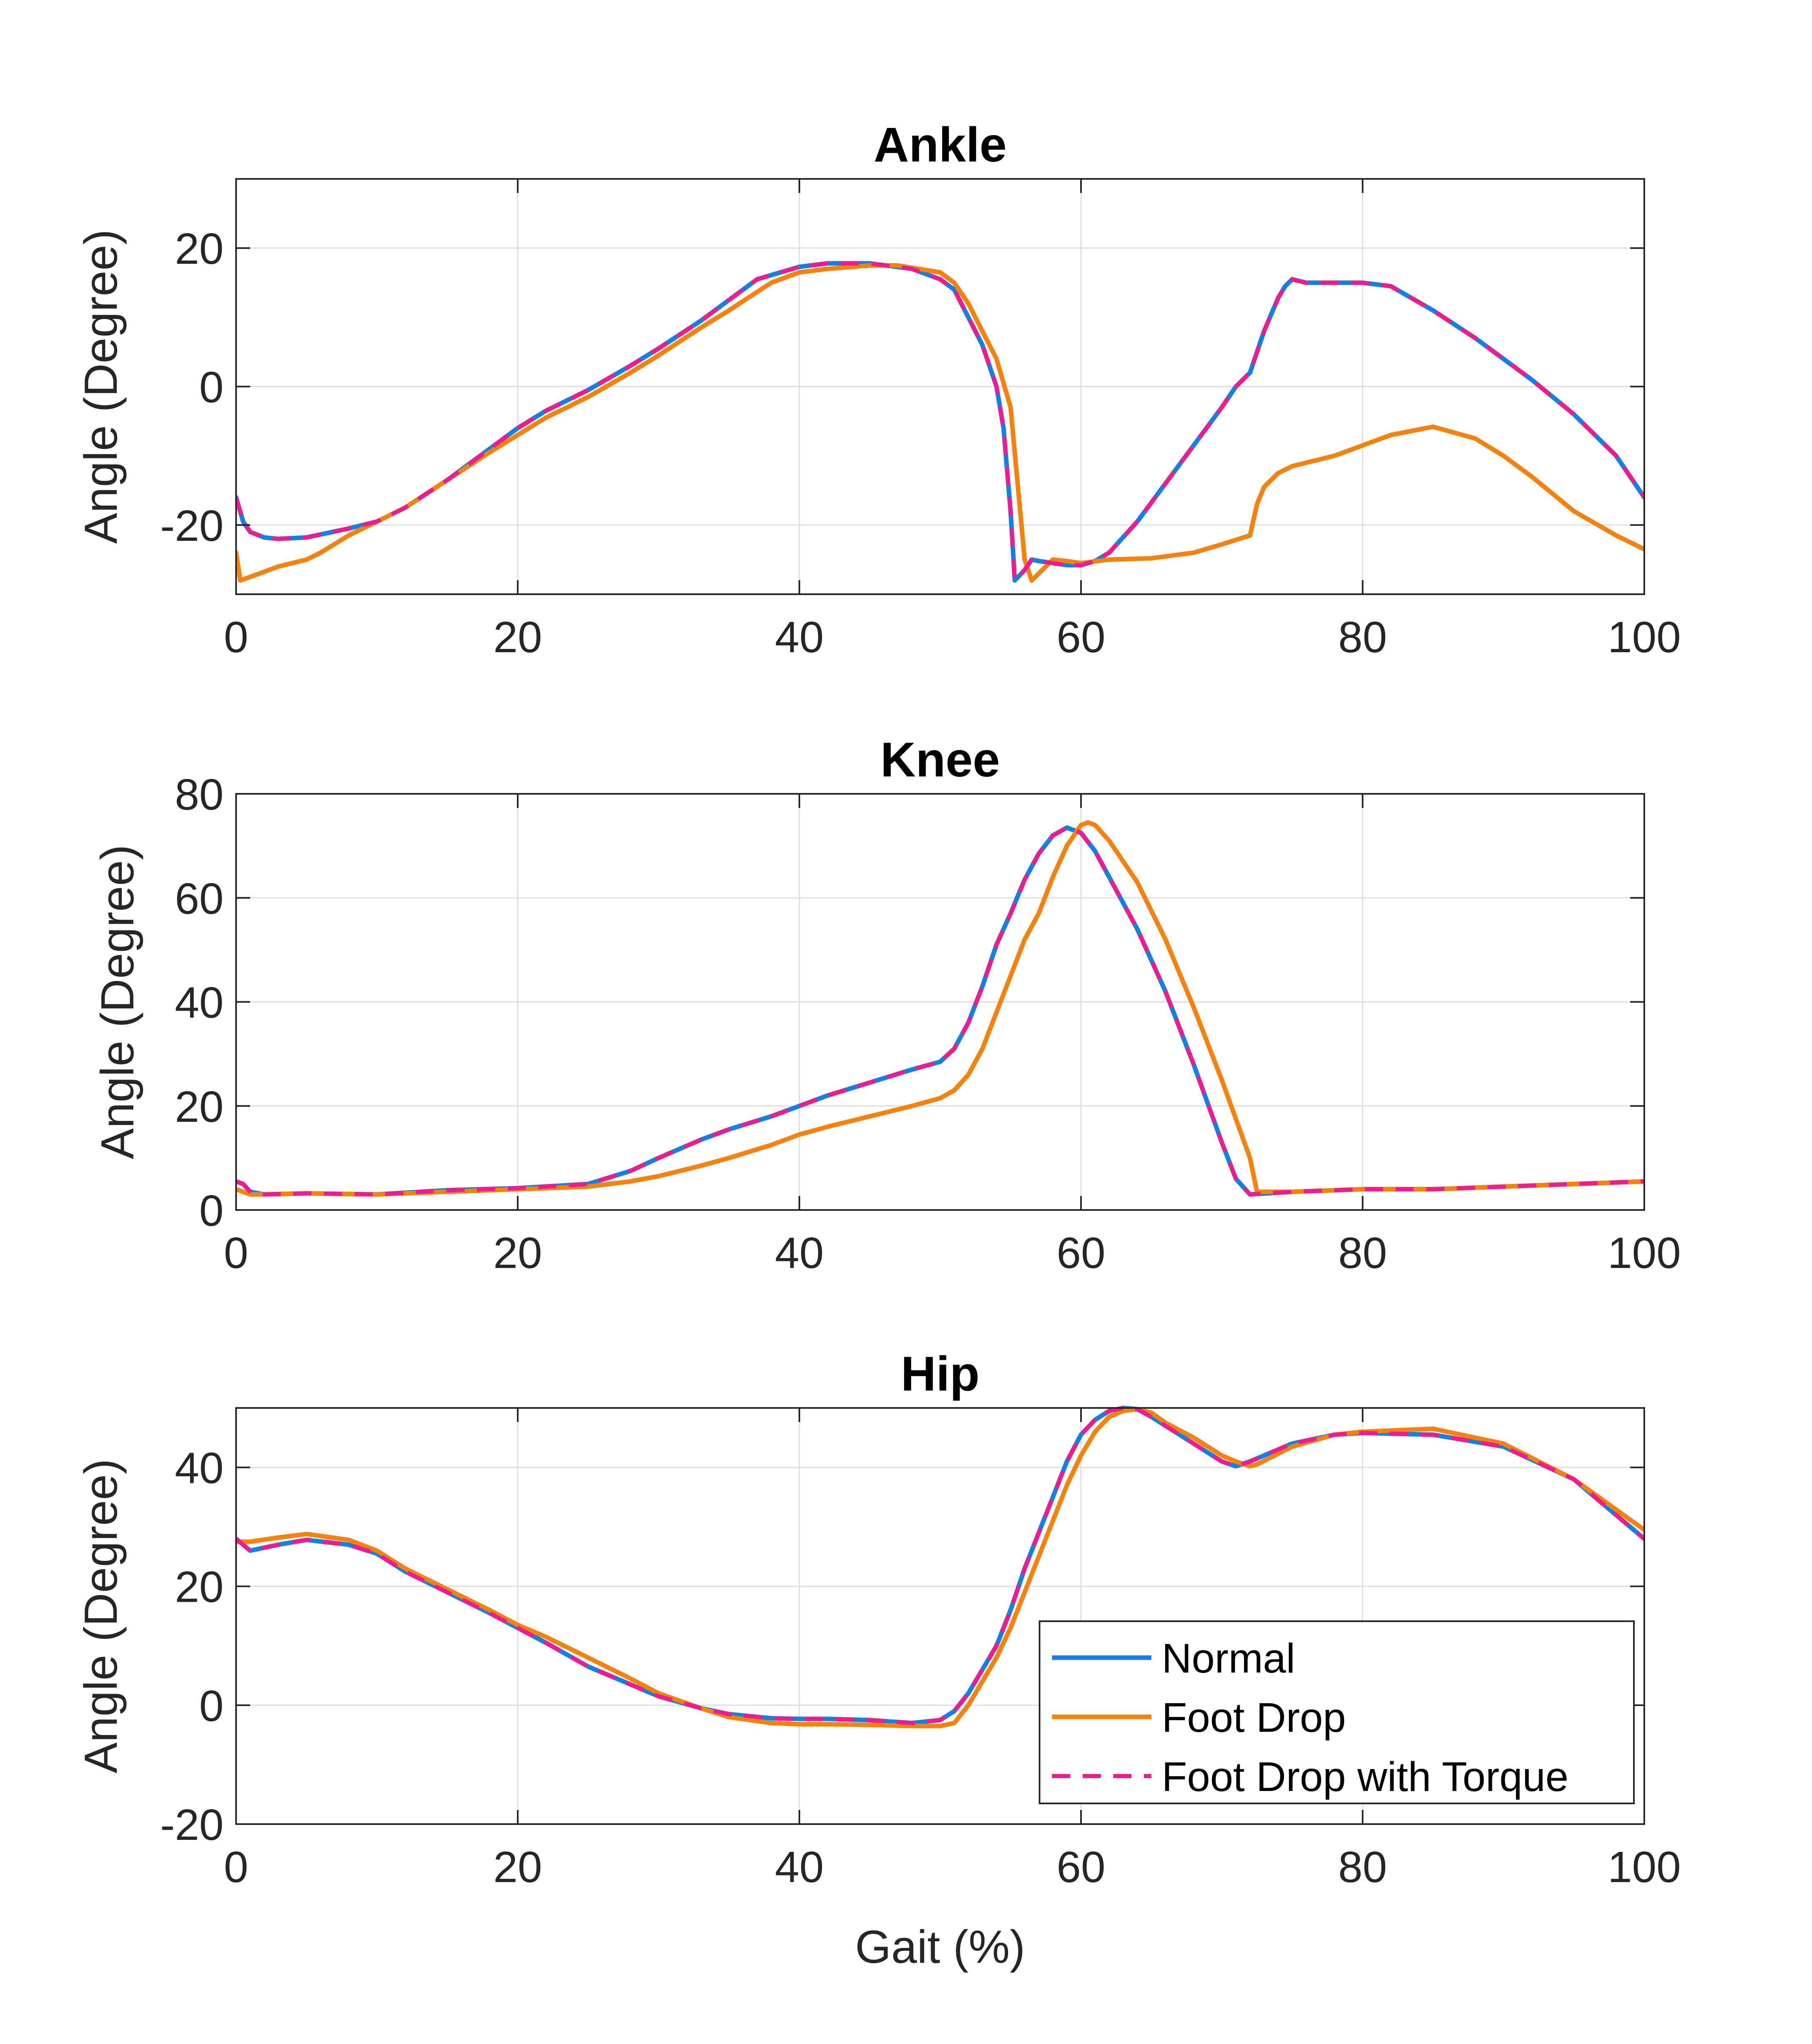 This screenshot has height=2044, width=1812. What do you see at coordinates (1365, 1777) in the screenshot?
I see `legend-label: Foot Drop with Torque` at bounding box center [1365, 1777].